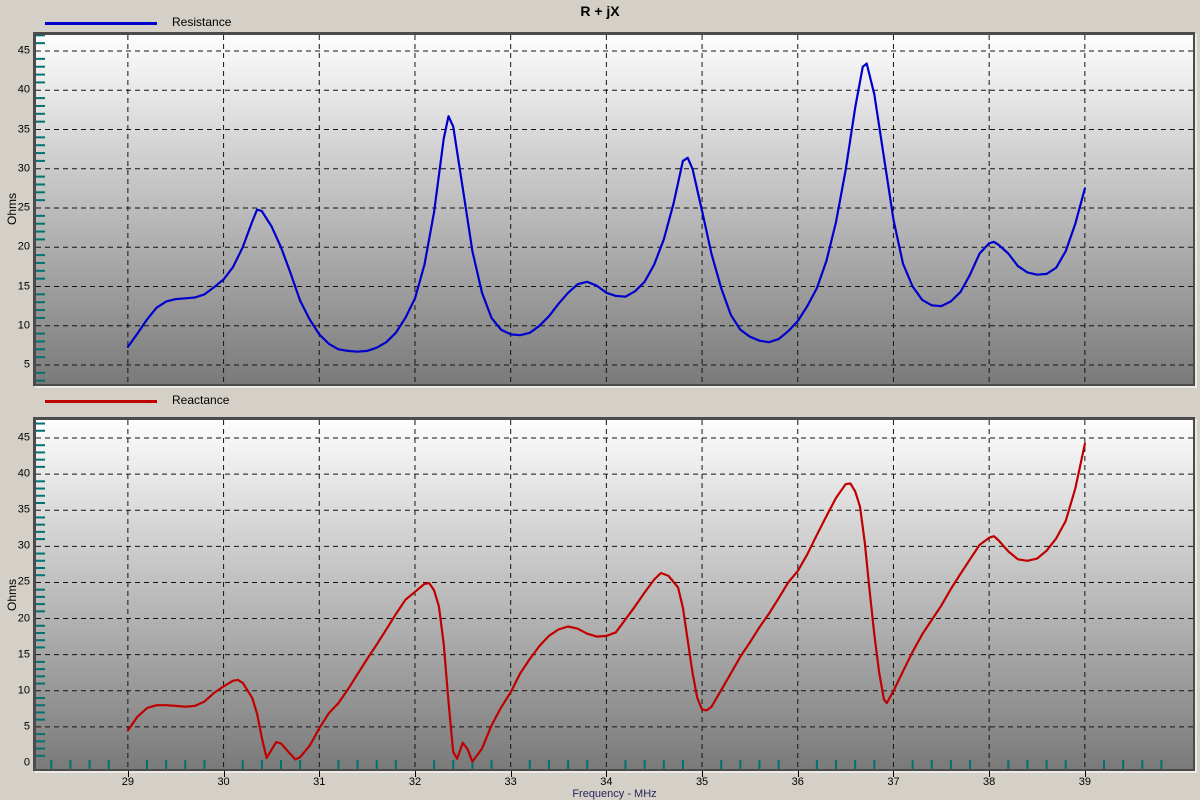 Image resolution: width=1200 pixels, height=800 pixels. Describe the element at coordinates (893, 782) in the screenshot. I see `x-tick-label: 37` at that location.